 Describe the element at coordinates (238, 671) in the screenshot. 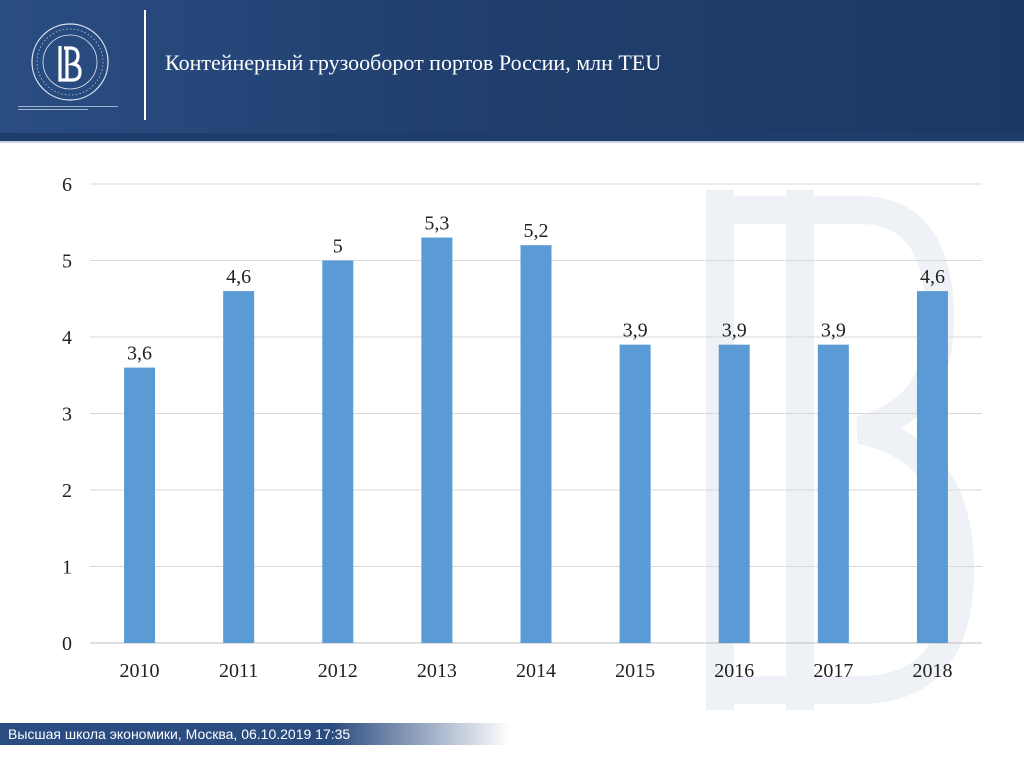

I see `x-tick-label: 2011` at that location.